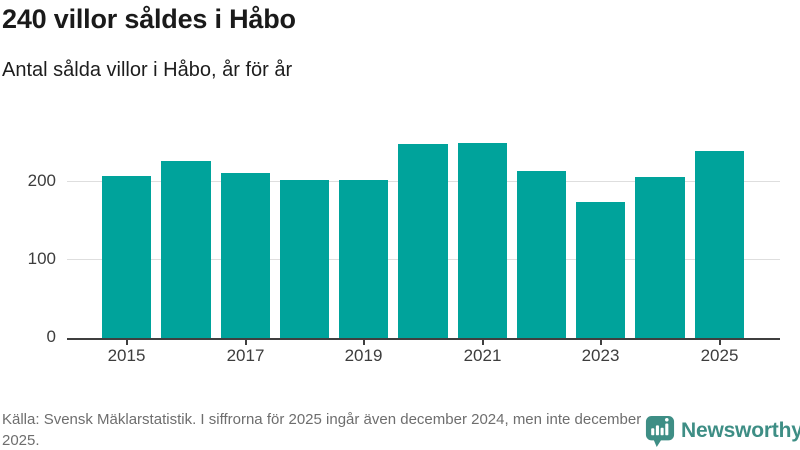  What do you see at coordinates (41, 180) in the screenshot?
I see `y-tick-label-200: 200` at bounding box center [41, 180].